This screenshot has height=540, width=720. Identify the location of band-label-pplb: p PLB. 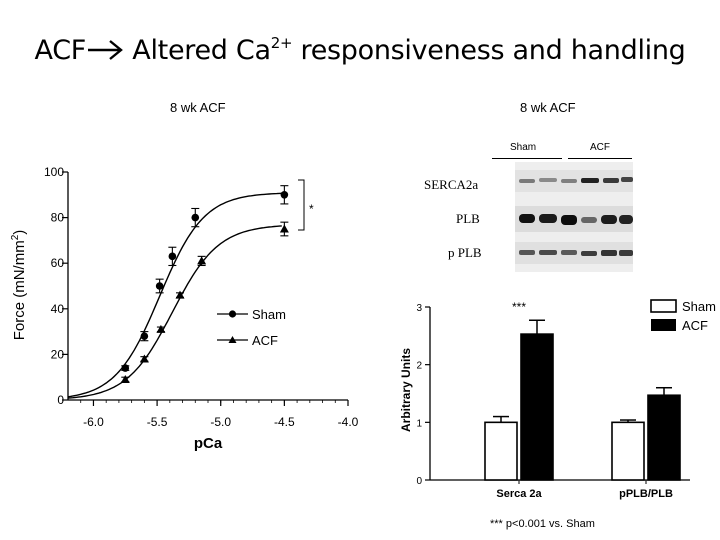
(465, 252).